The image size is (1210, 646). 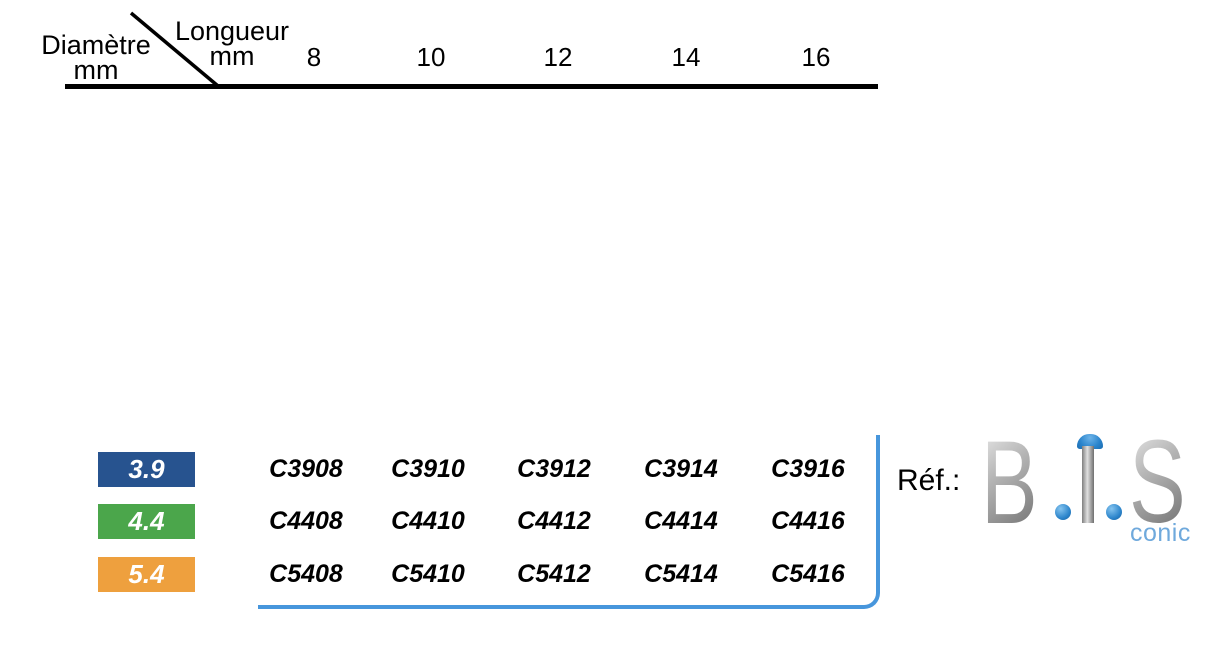 I want to click on header-length-unit: mm, so click(x=232, y=56).